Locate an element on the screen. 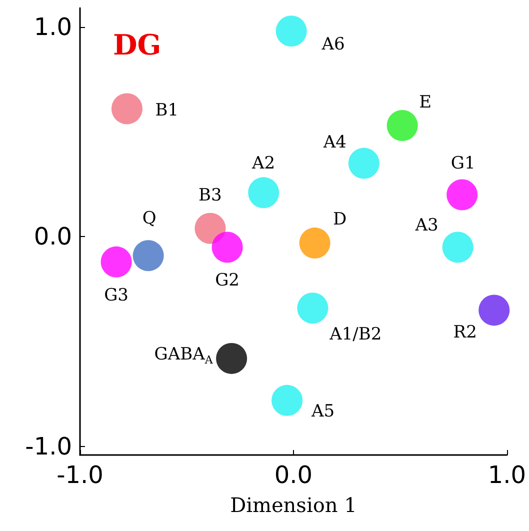 The image size is (529, 531). annotation: A2 is located at coordinates (264, 163).